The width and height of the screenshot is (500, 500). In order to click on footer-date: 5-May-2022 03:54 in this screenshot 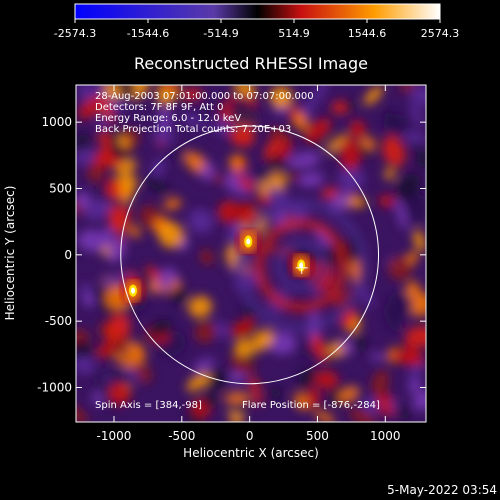, I will do `click(442, 490)`.